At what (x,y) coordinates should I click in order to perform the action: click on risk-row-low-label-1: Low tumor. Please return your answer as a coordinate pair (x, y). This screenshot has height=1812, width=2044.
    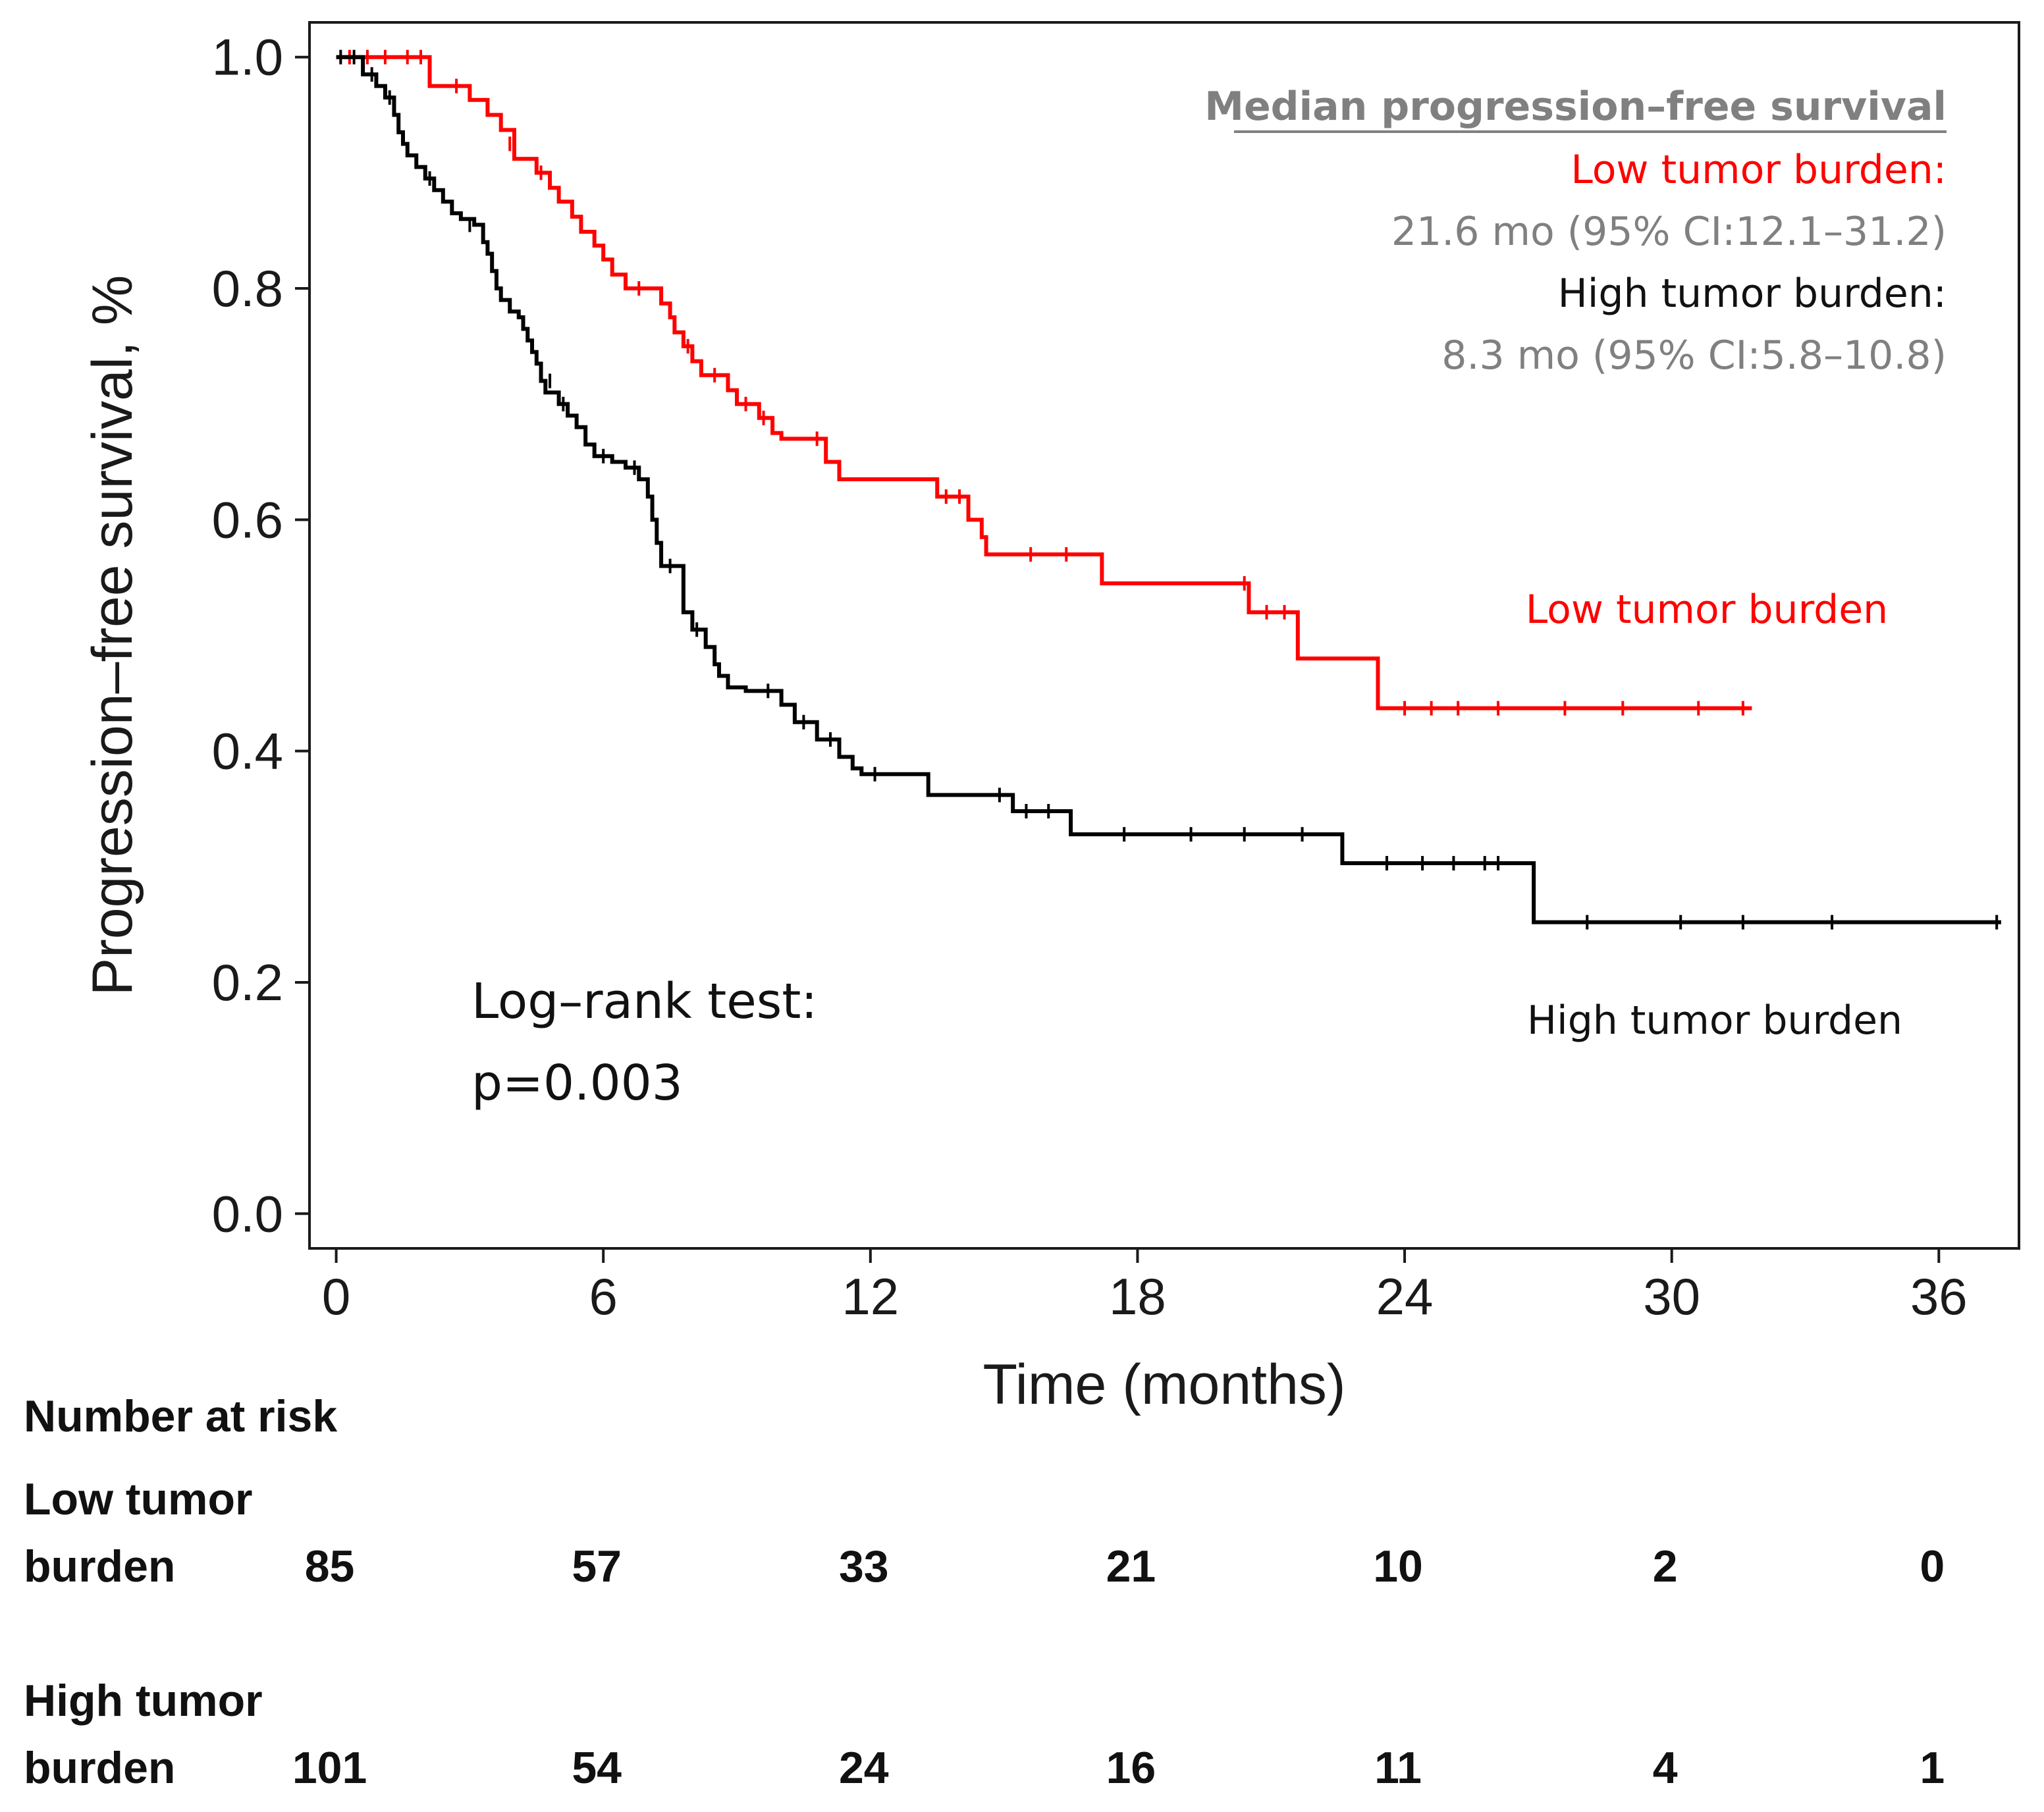
    Looking at the image, I should click on (138, 1499).